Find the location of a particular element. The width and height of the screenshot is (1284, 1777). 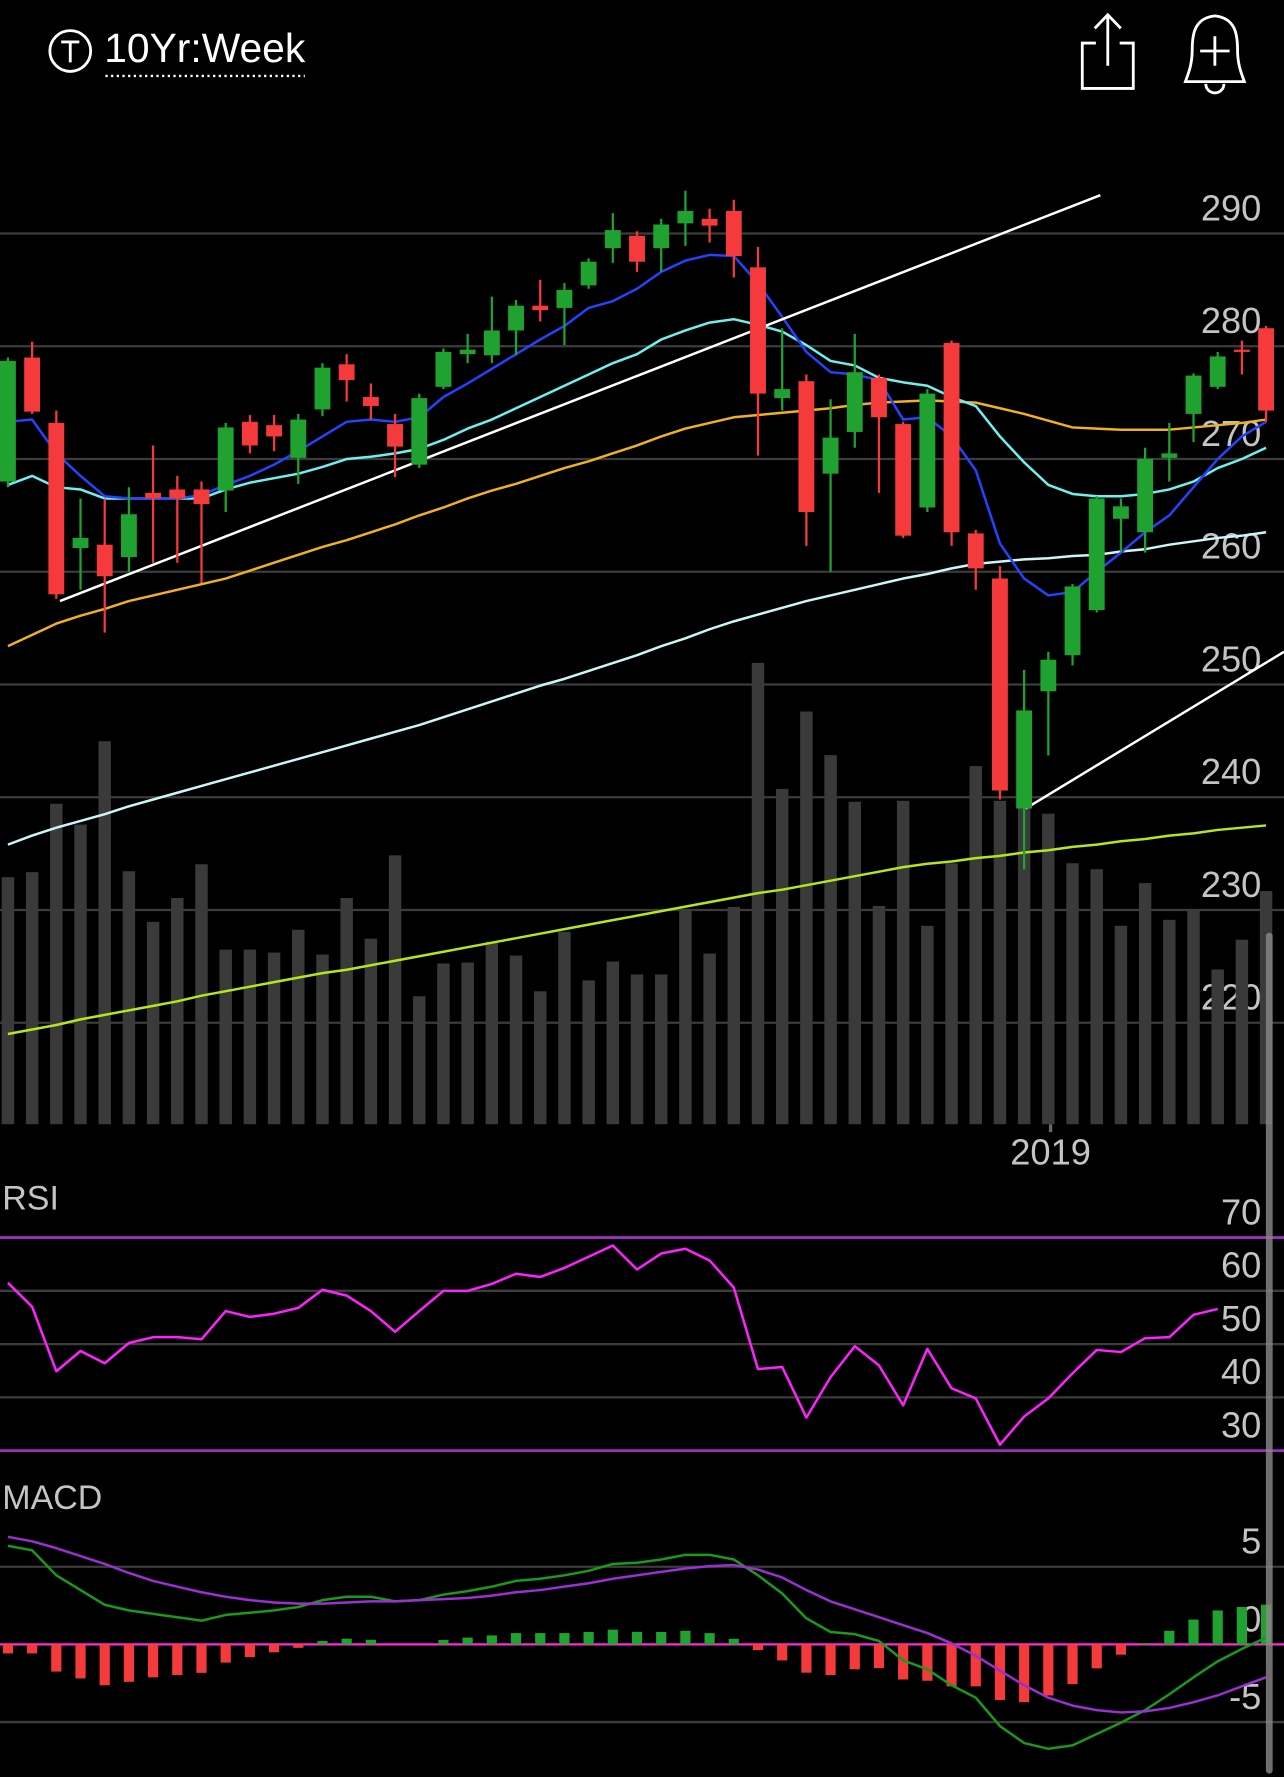

alert-button is located at coordinates (1215, 54).